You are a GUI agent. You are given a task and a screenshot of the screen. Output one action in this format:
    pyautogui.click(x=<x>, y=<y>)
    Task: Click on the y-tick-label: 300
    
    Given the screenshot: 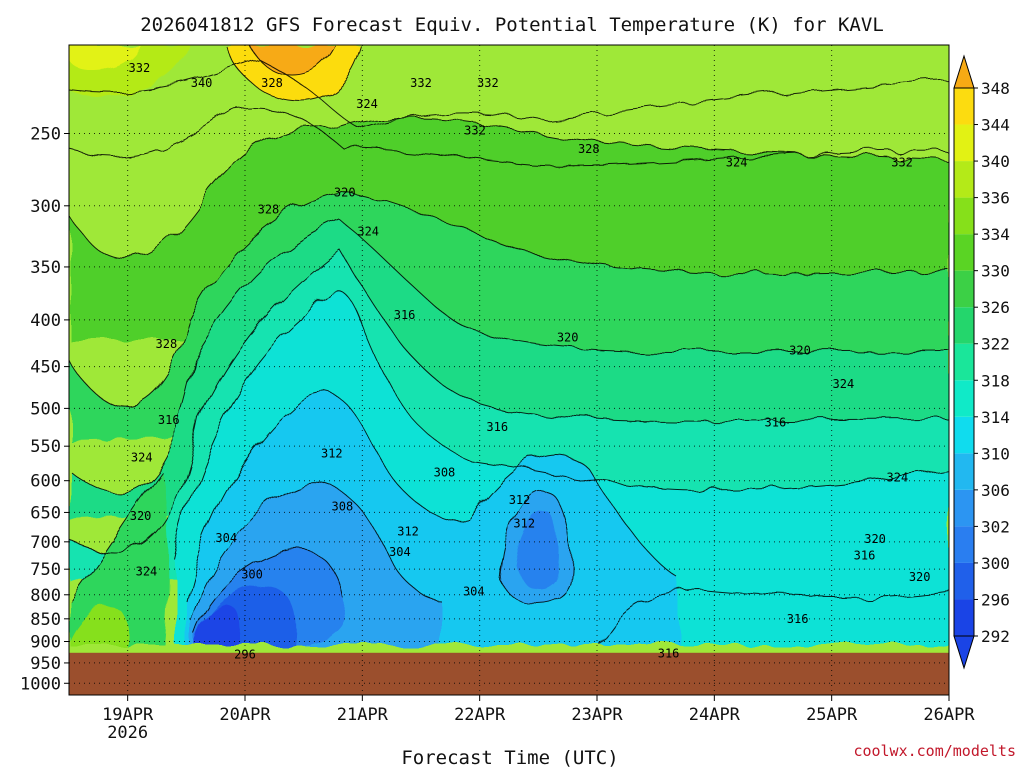 What is the action you would take?
    pyautogui.click(x=45, y=207)
    